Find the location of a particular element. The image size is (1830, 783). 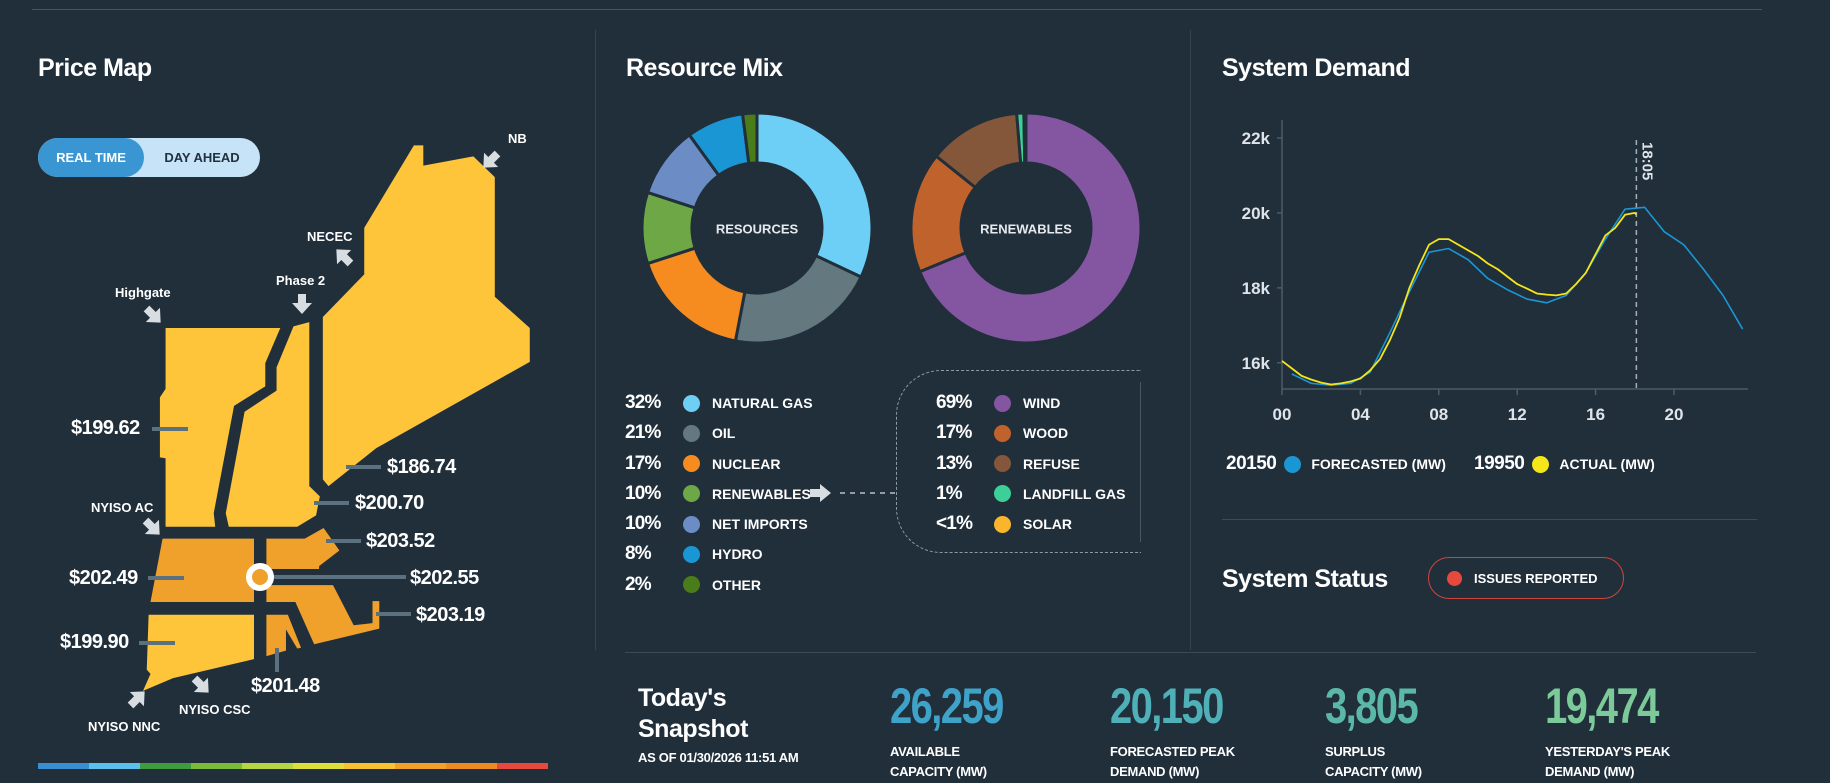

price-new-hampshire: $200.70 is located at coordinates (389, 503).